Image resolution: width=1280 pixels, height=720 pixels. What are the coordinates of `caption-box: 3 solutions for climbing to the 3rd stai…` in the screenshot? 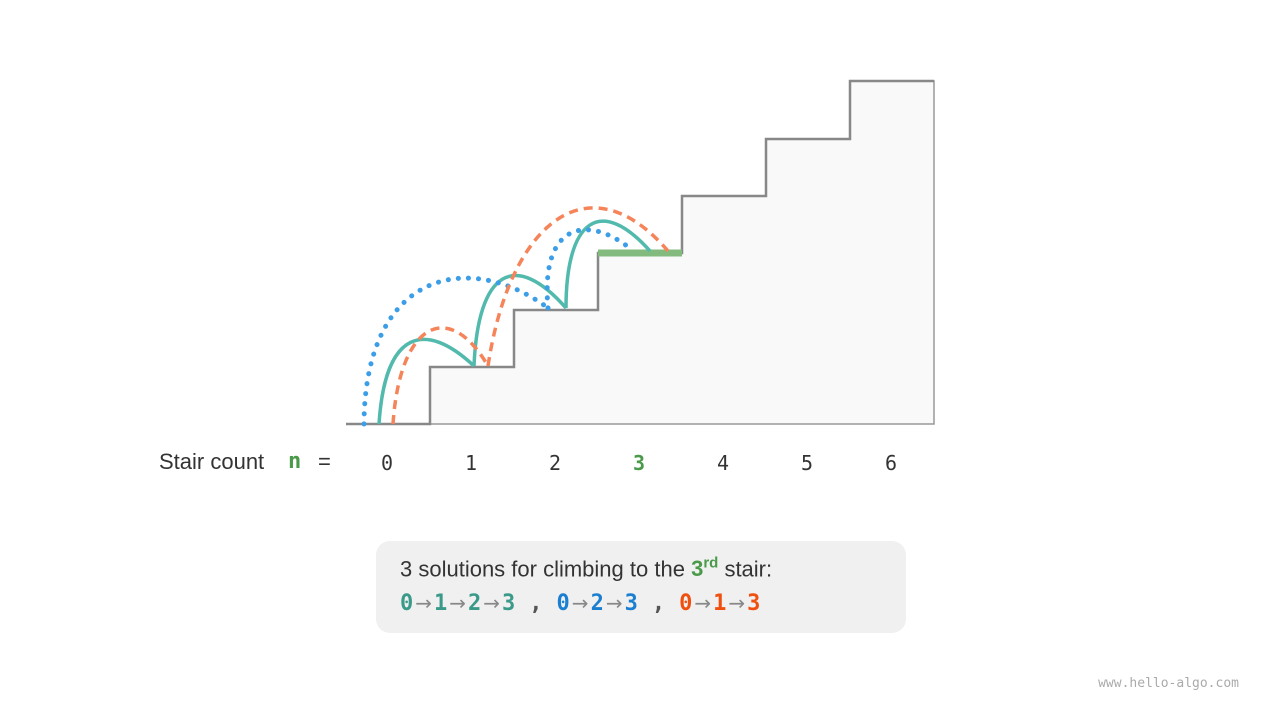 It's located at (641, 587).